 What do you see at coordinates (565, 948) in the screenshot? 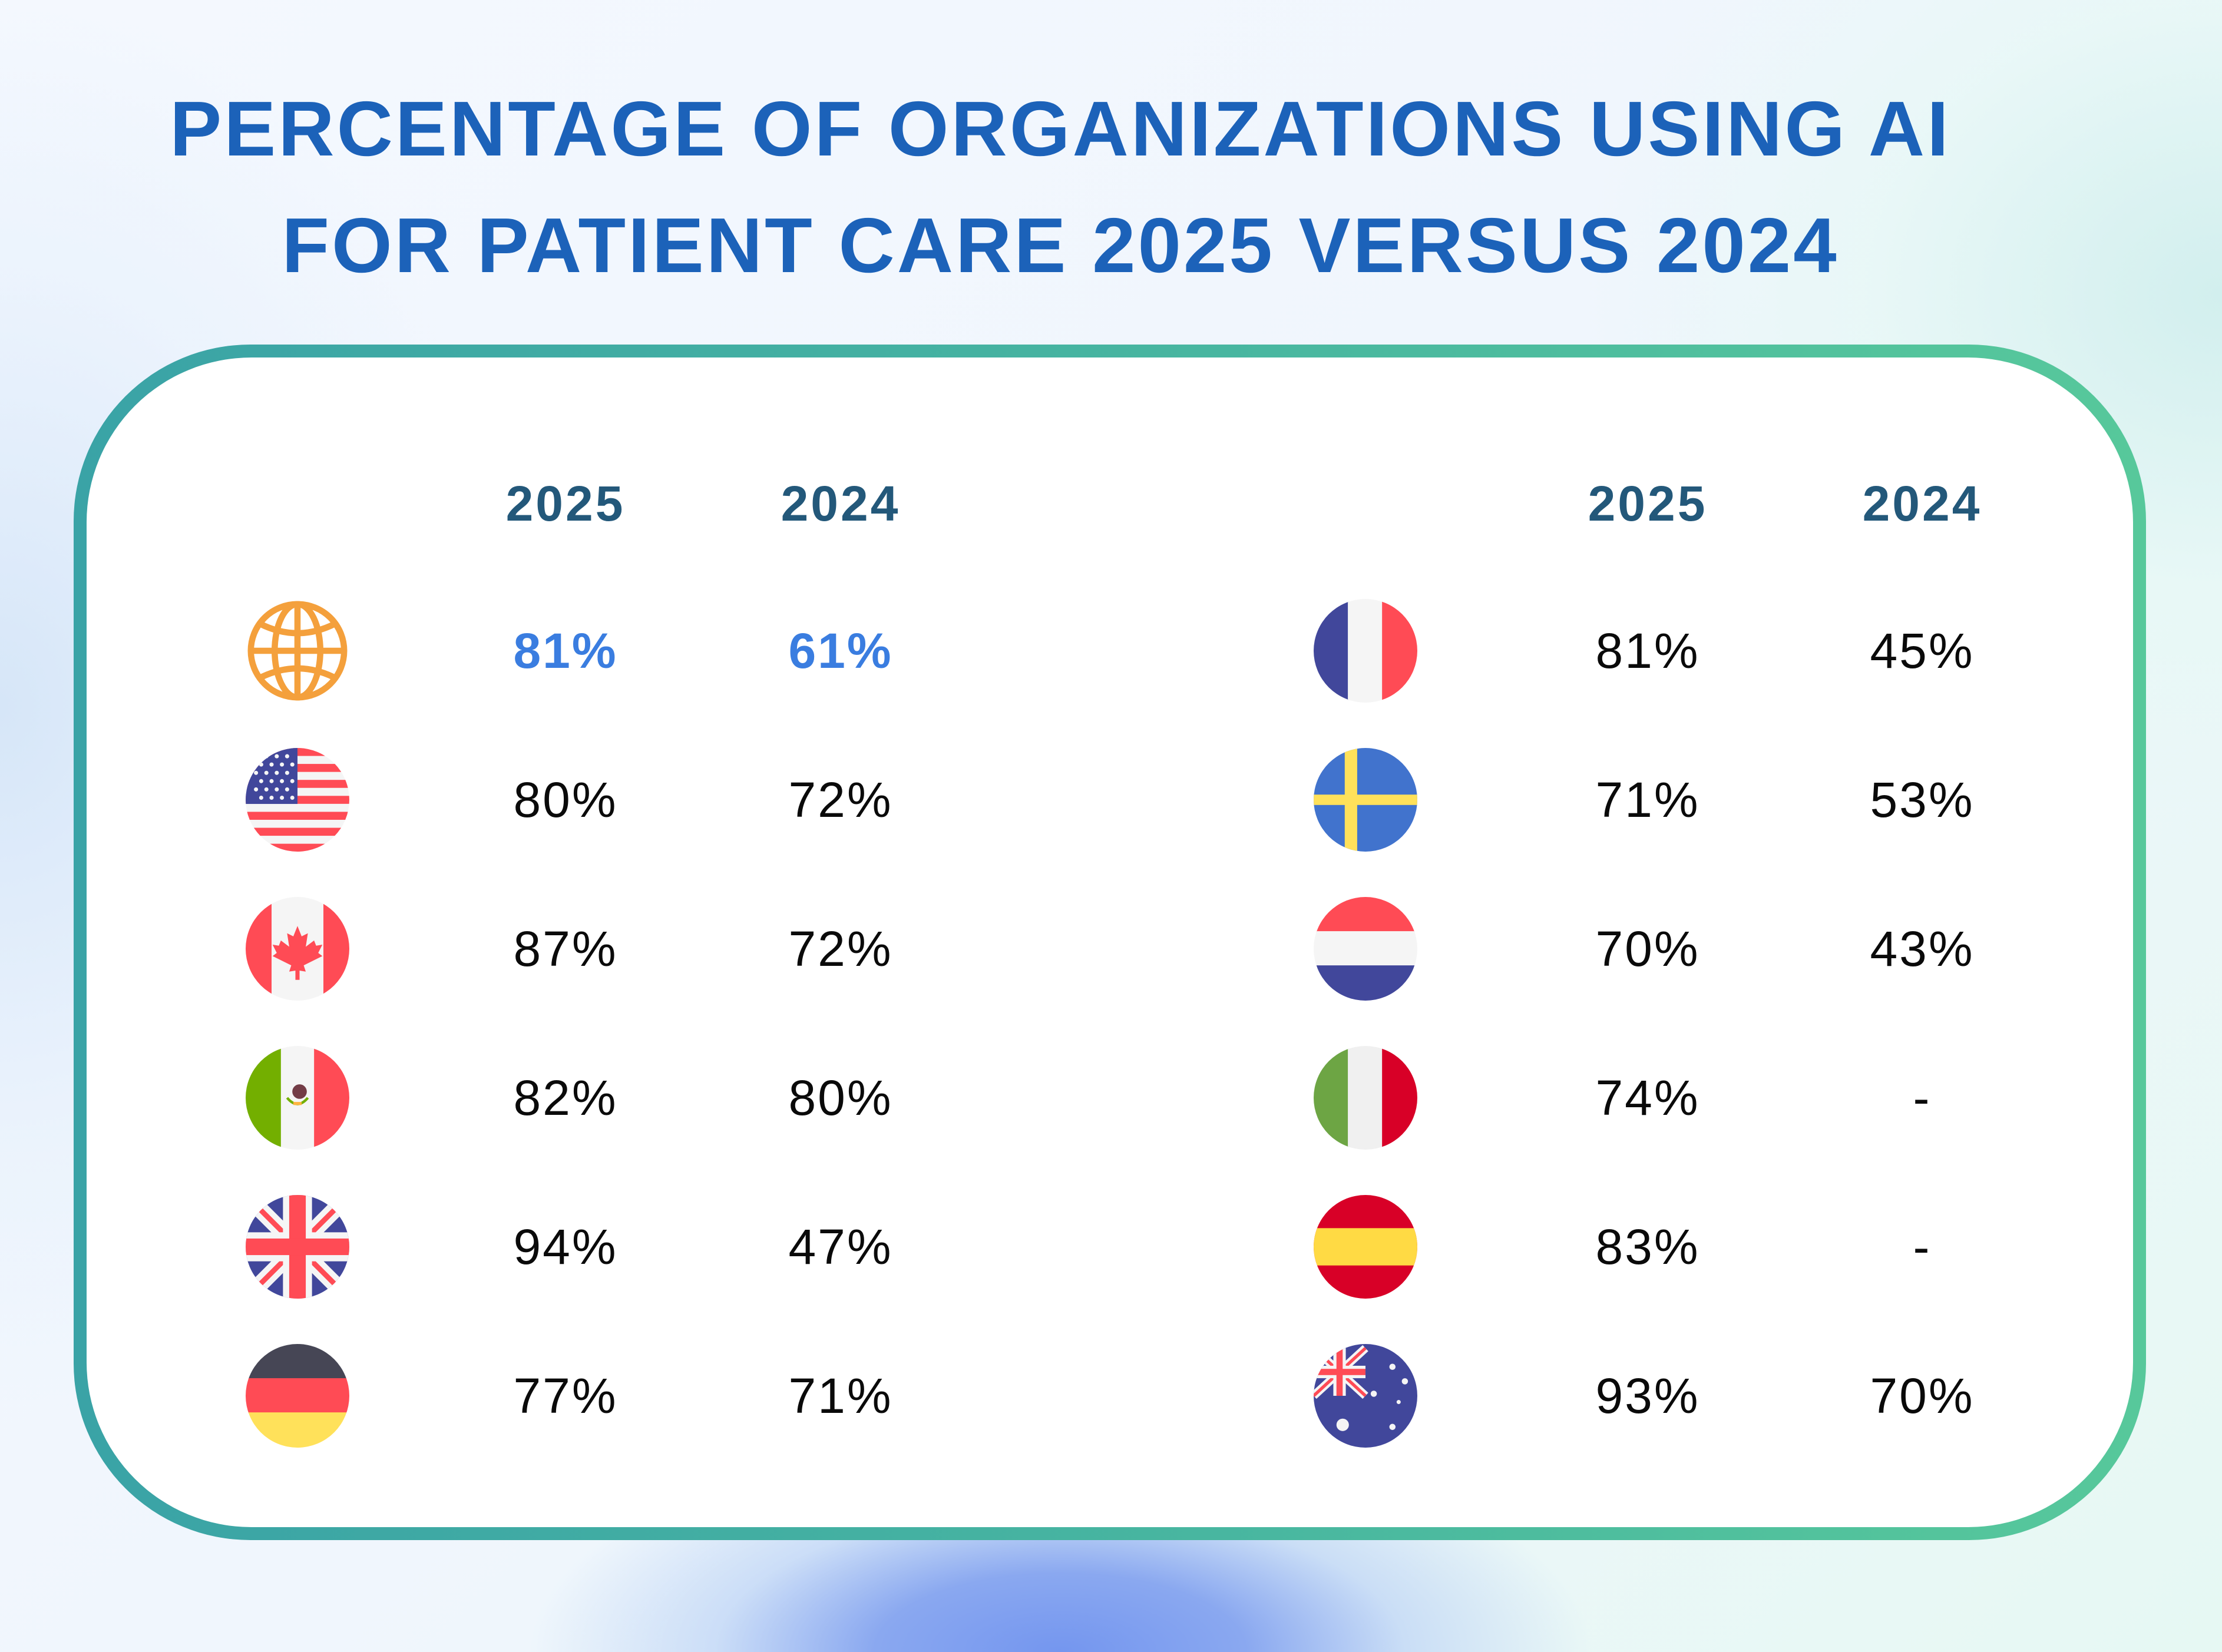
I see `value-2025: 87%` at bounding box center [565, 948].